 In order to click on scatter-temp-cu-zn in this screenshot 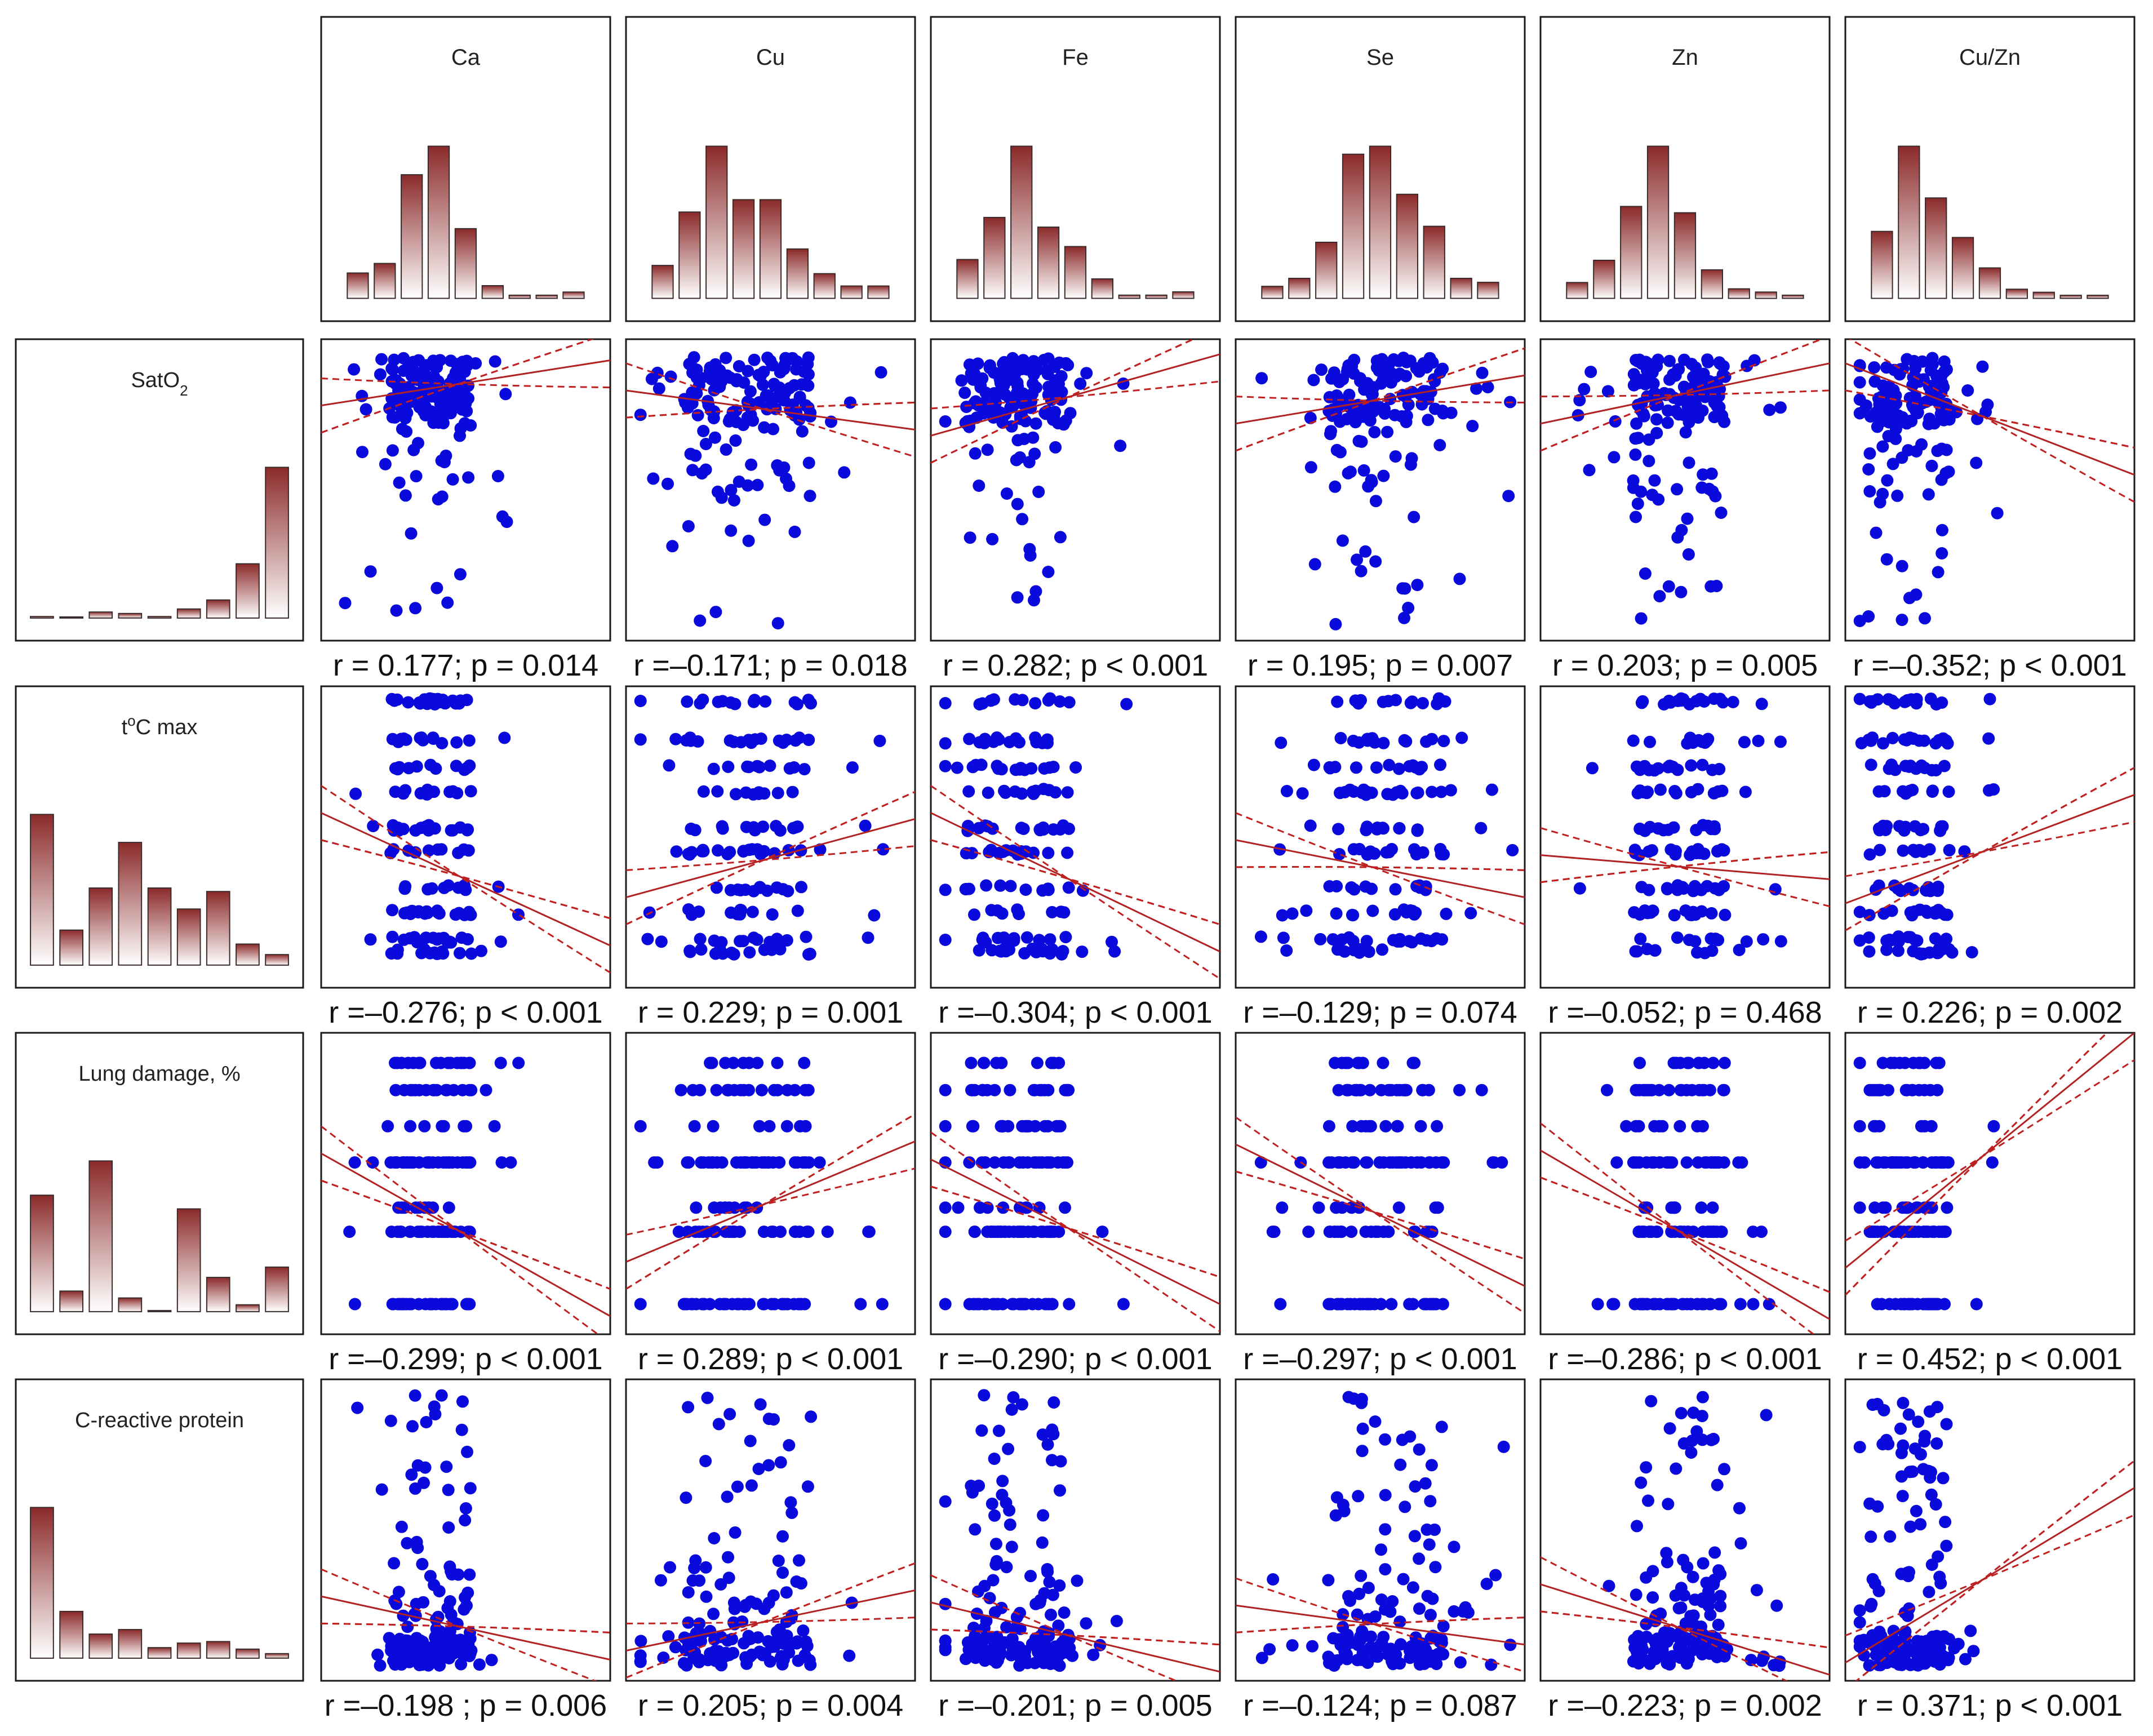, I will do `click(1989, 826)`.